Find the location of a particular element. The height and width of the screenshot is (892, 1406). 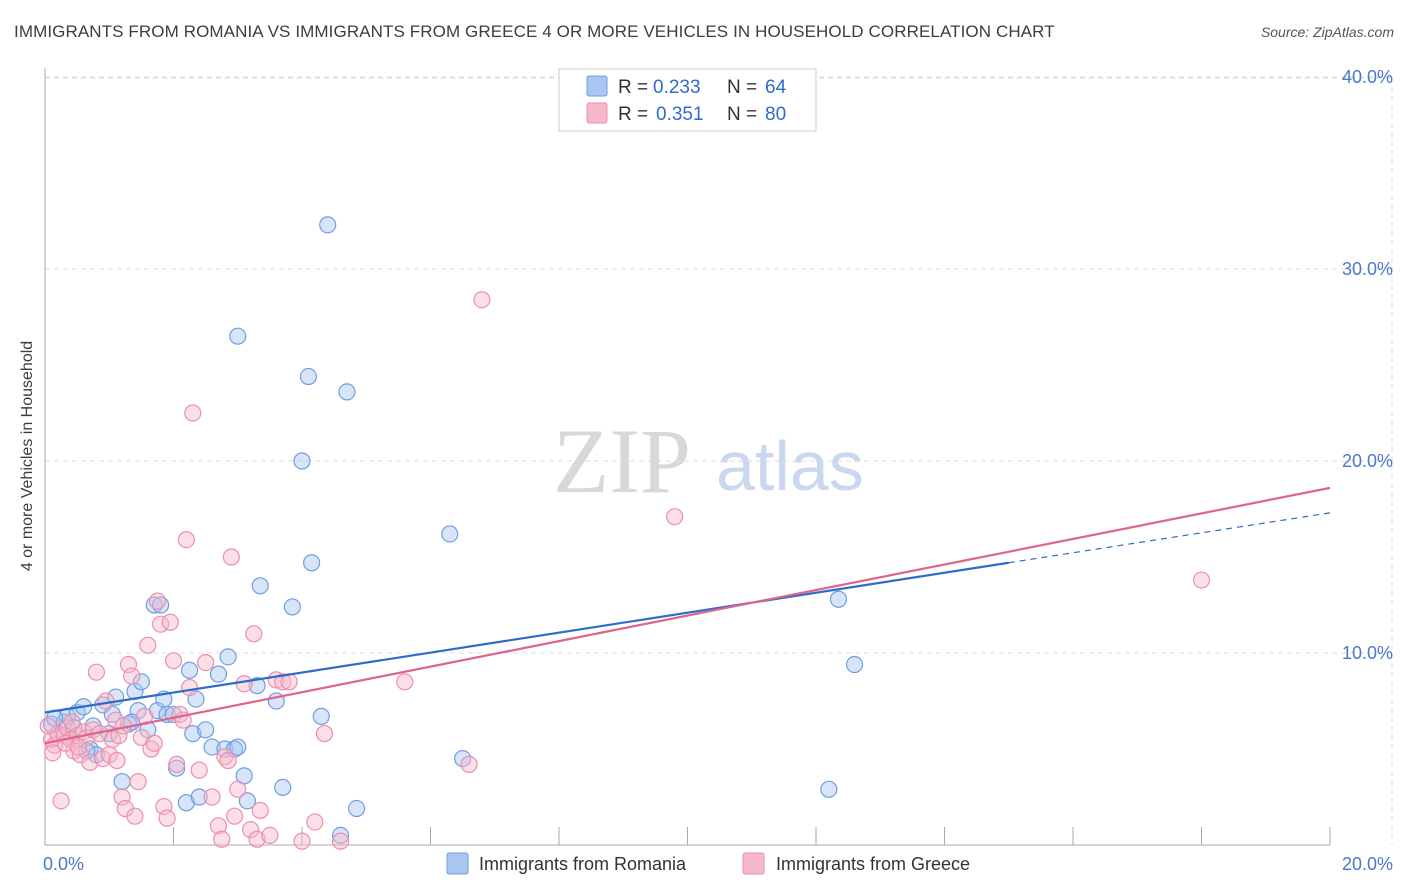

y-tick-label-10: 10.0% is located at coordinates (1367, 653).